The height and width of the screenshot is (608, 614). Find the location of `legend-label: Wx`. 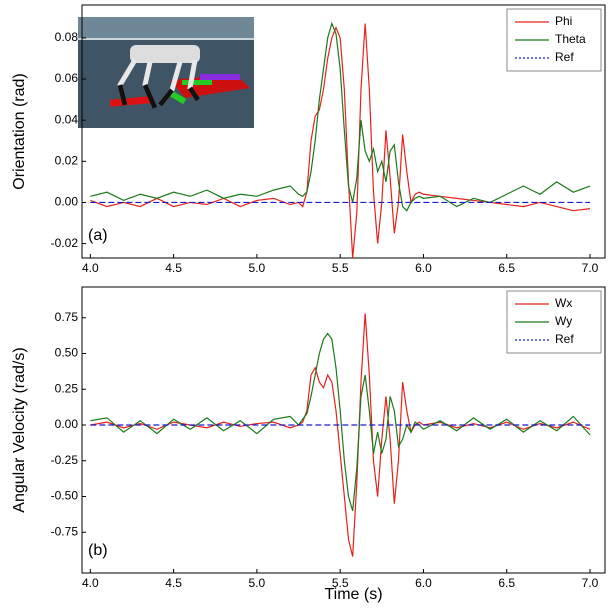

legend-label: Wx is located at coordinates (563, 303).